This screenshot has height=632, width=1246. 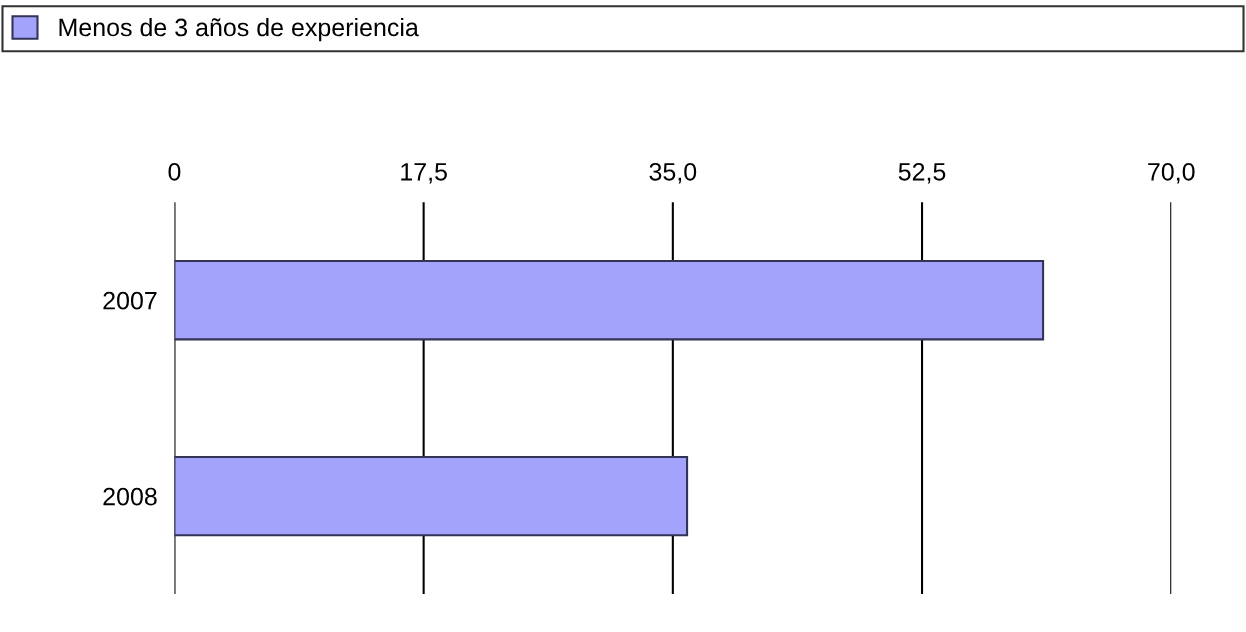 I want to click on legend-label: Menos de 3 años de experiencia, so click(x=239, y=29).